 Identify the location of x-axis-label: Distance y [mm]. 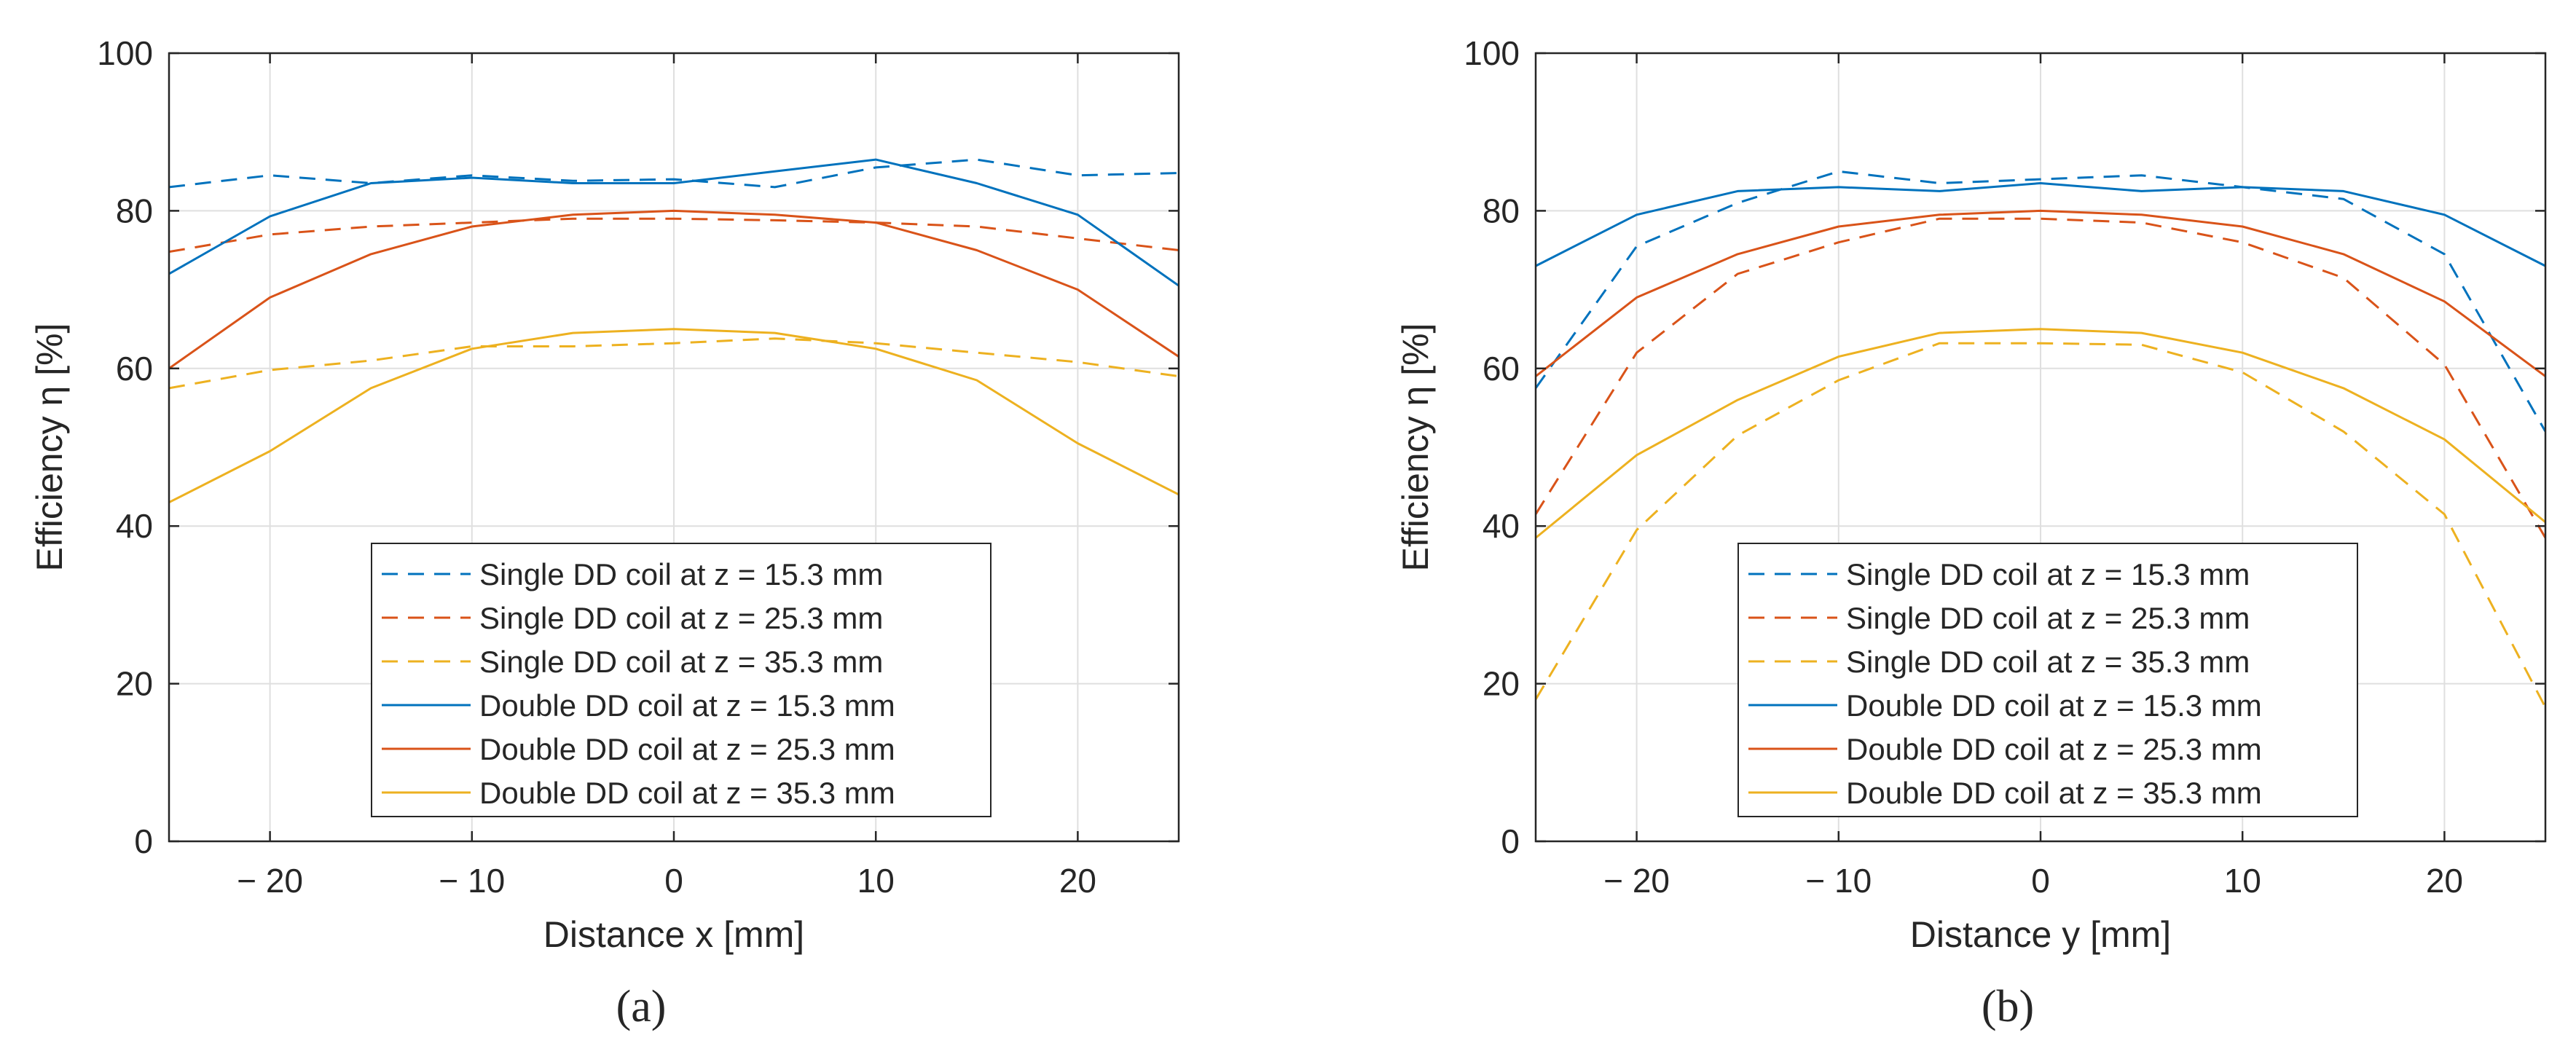
(2040, 934).